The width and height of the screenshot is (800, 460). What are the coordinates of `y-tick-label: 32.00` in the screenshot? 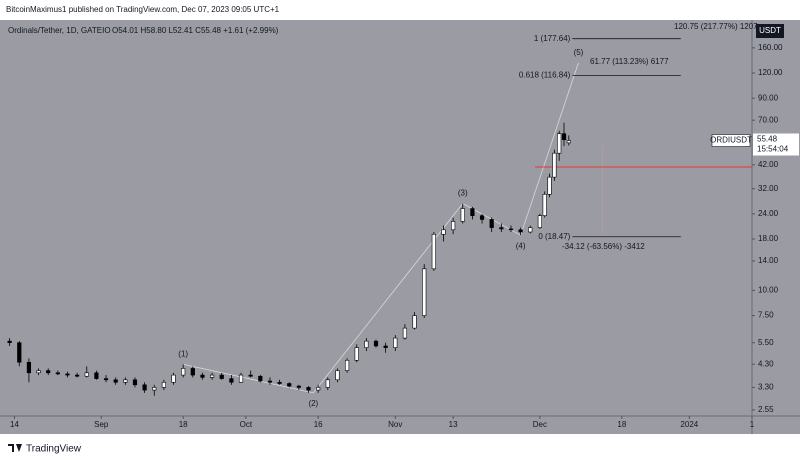 It's located at (768, 188).